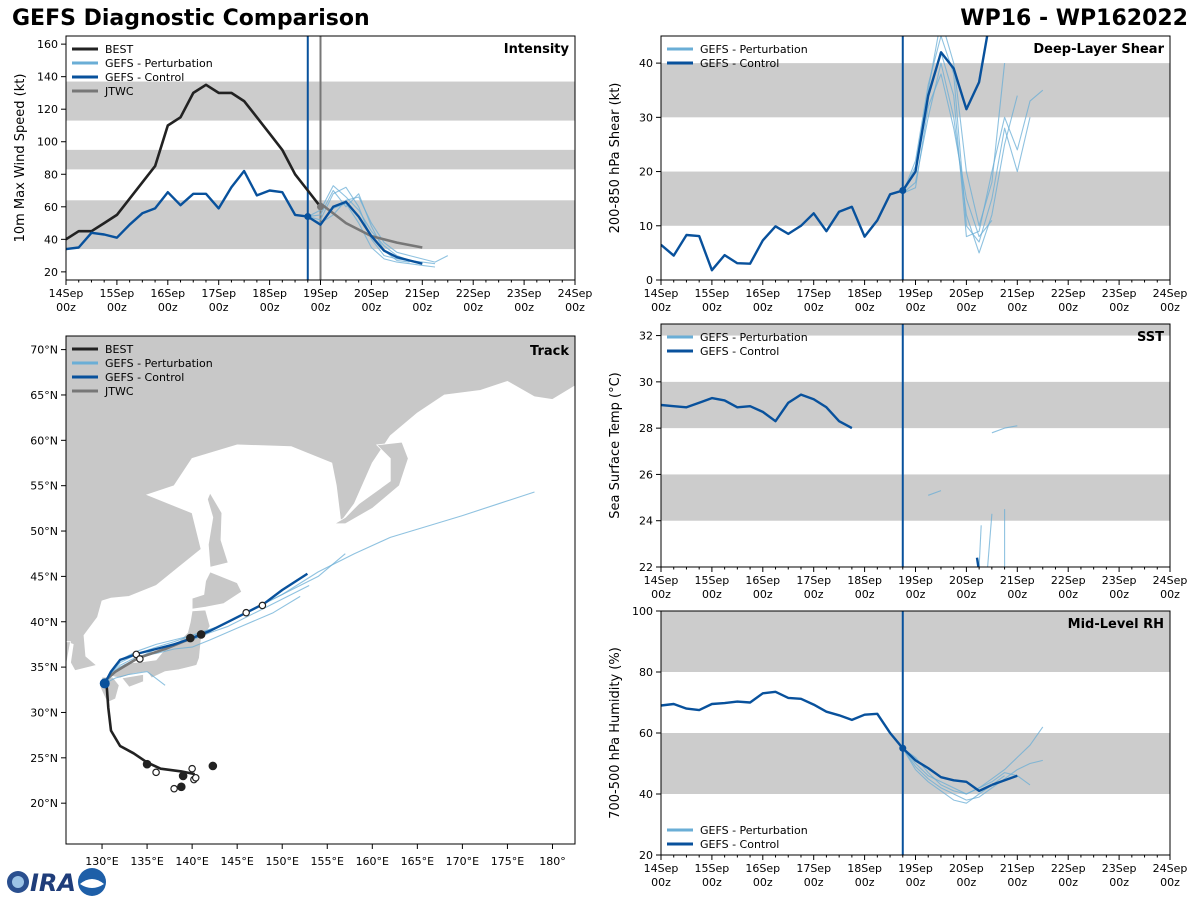  Describe the element at coordinates (47, 77) in the screenshot. I see `y-tick-label: 140` at that location.